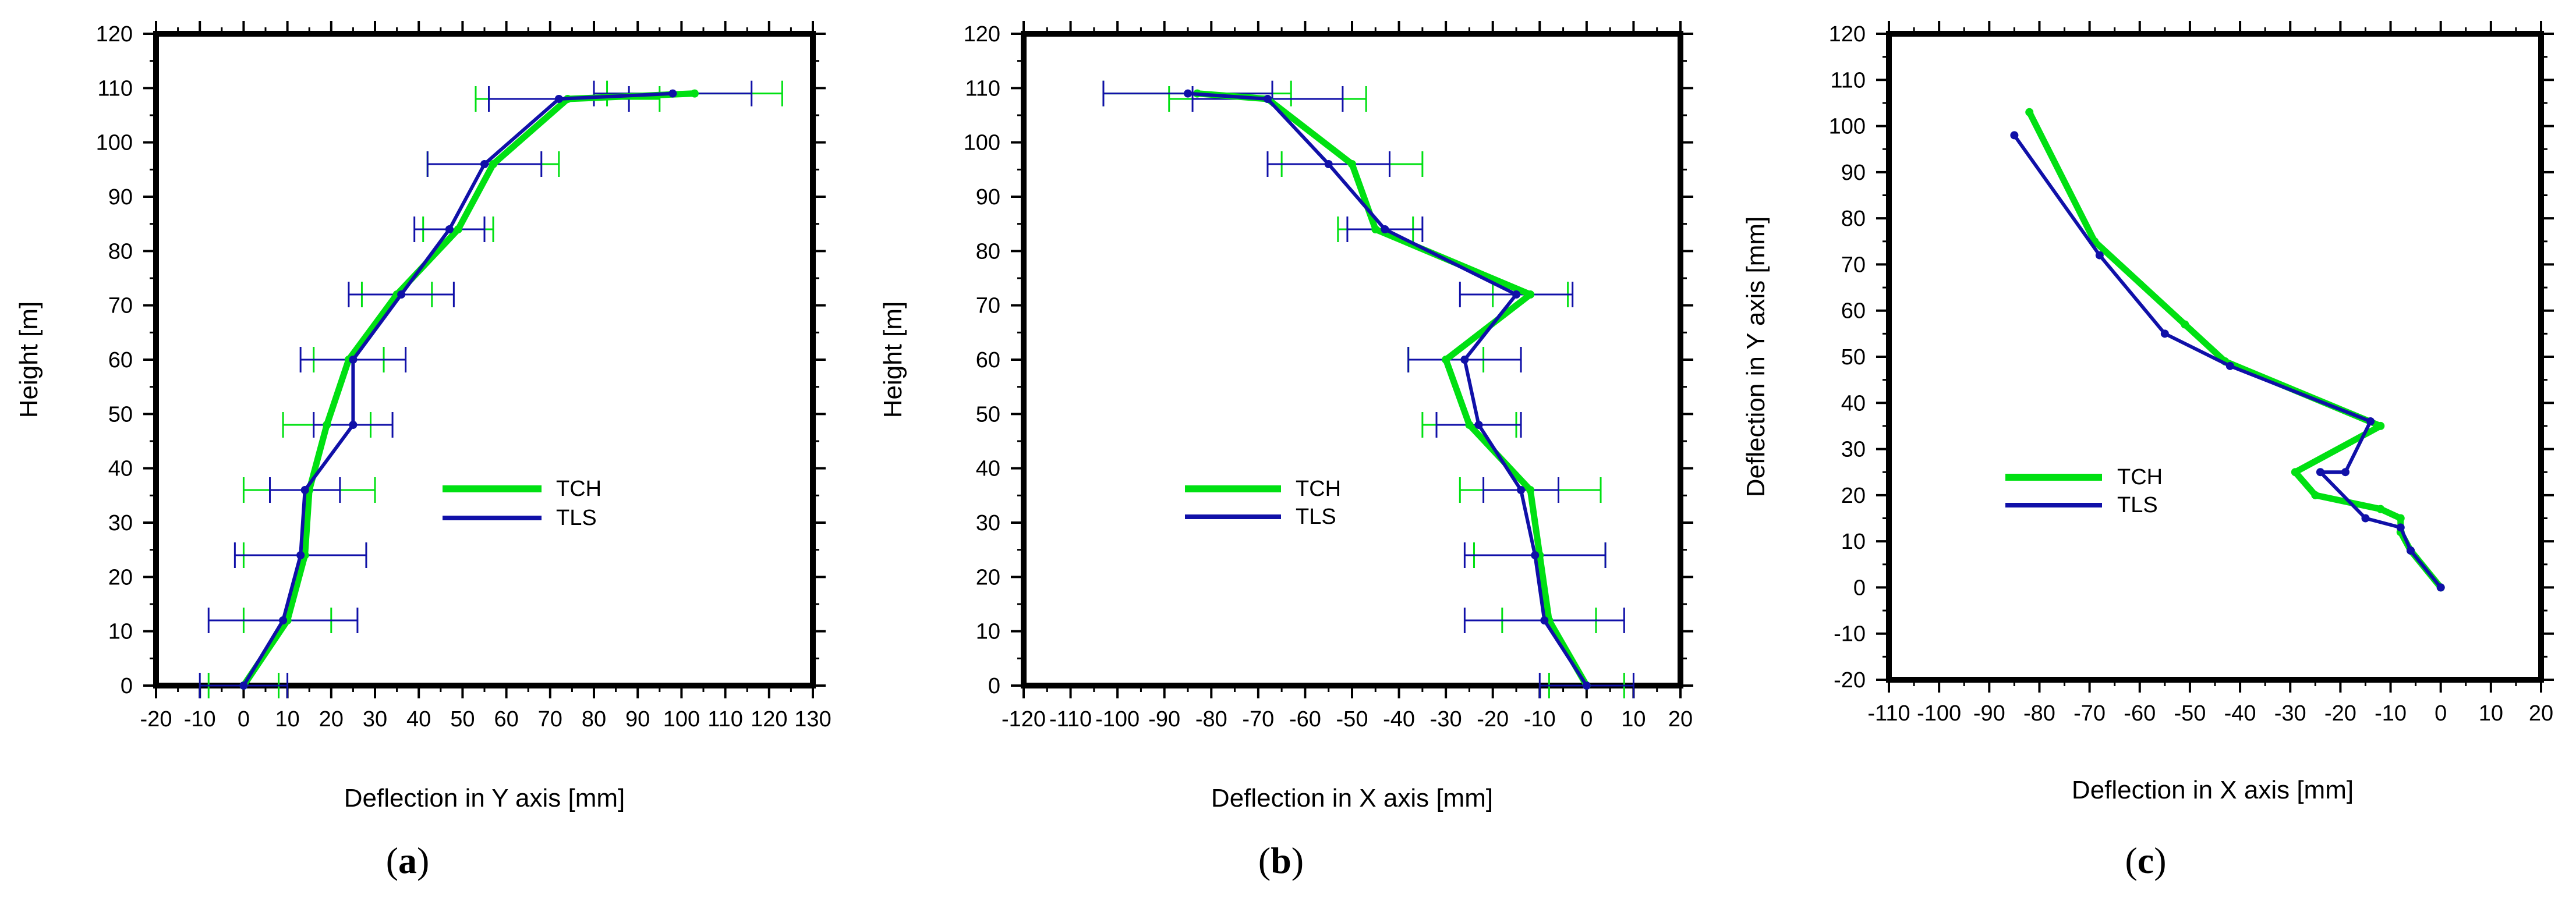 Image resolution: width=2576 pixels, height=898 pixels. I want to click on y-tick-label-a: 70, so click(121, 306).